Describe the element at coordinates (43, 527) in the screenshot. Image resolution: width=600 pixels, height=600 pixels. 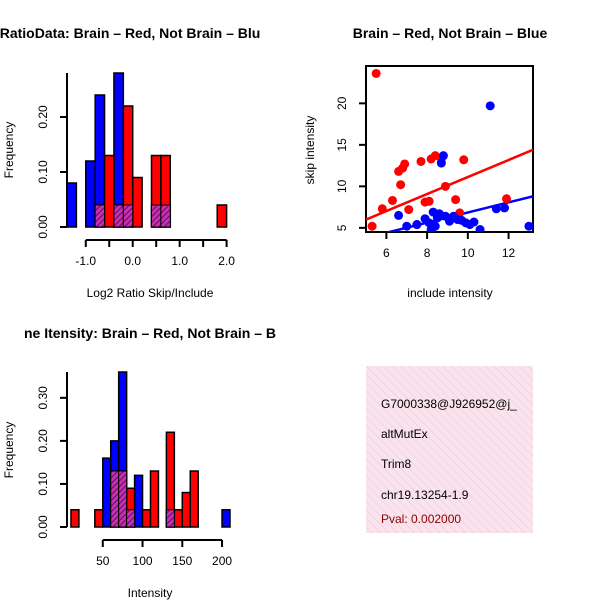
I see `intensity-y-tick-label-0: 0.00` at that location.